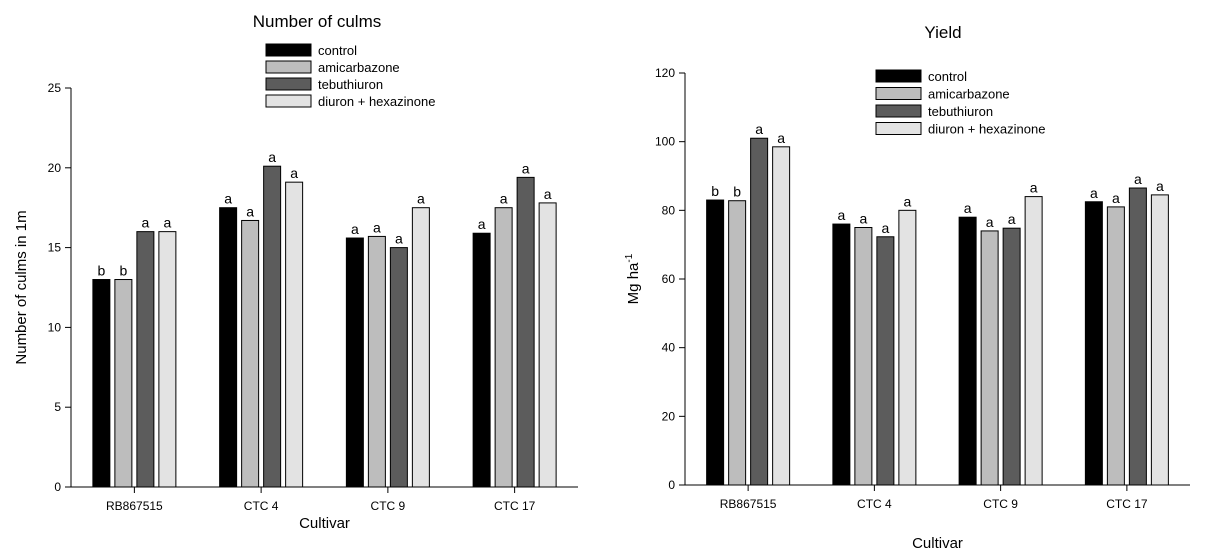 The height and width of the screenshot is (550, 1216). Describe the element at coordinates (947, 76) in the screenshot. I see `legend-label: control` at that location.